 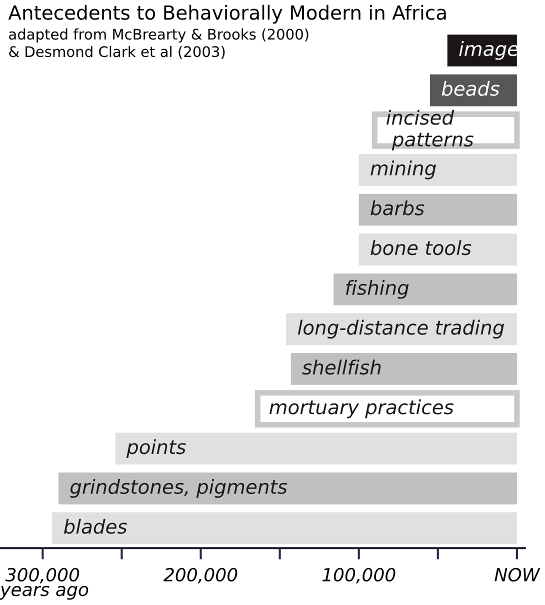 I want to click on y-tick-label: image, so click(x=488, y=50).